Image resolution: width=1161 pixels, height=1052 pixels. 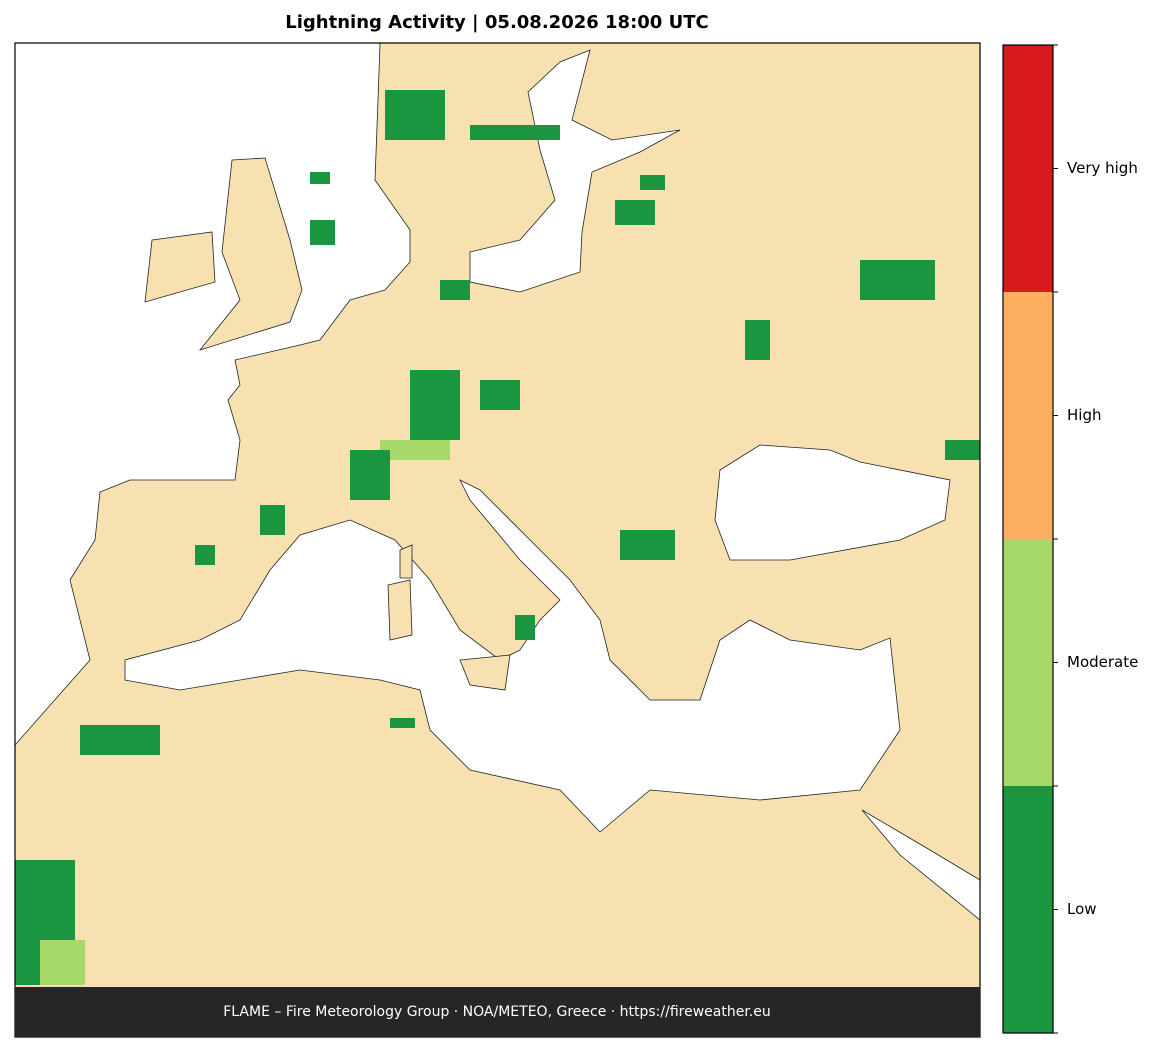 I want to click on black-sea, so click(x=832, y=502).